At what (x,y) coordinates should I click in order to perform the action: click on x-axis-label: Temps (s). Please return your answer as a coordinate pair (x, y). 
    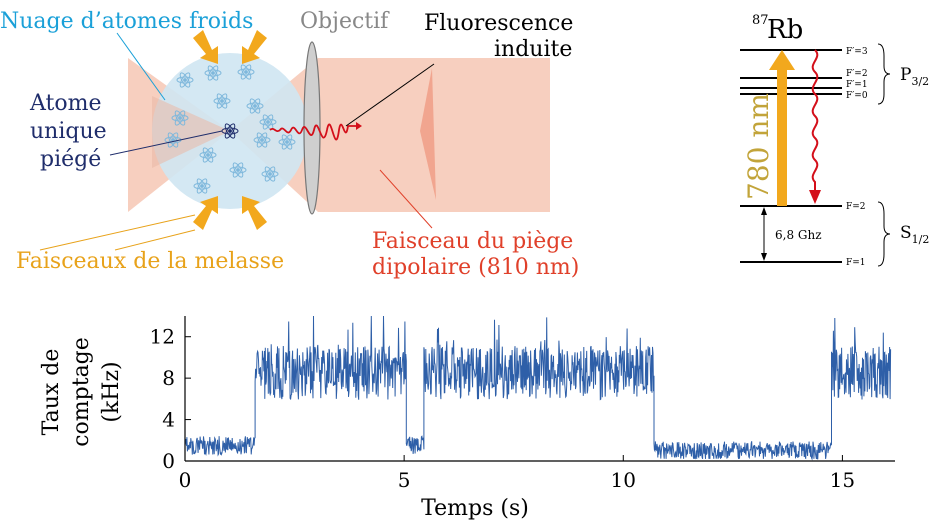
    Looking at the image, I should click on (475, 508).